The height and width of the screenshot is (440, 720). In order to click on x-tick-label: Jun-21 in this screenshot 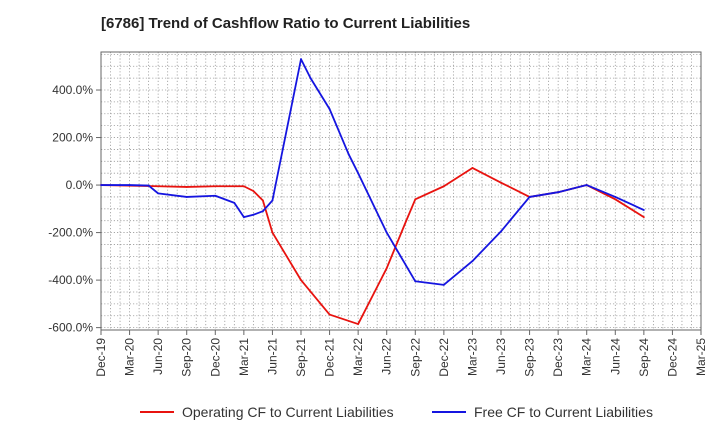, I will do `click(272, 356)`.